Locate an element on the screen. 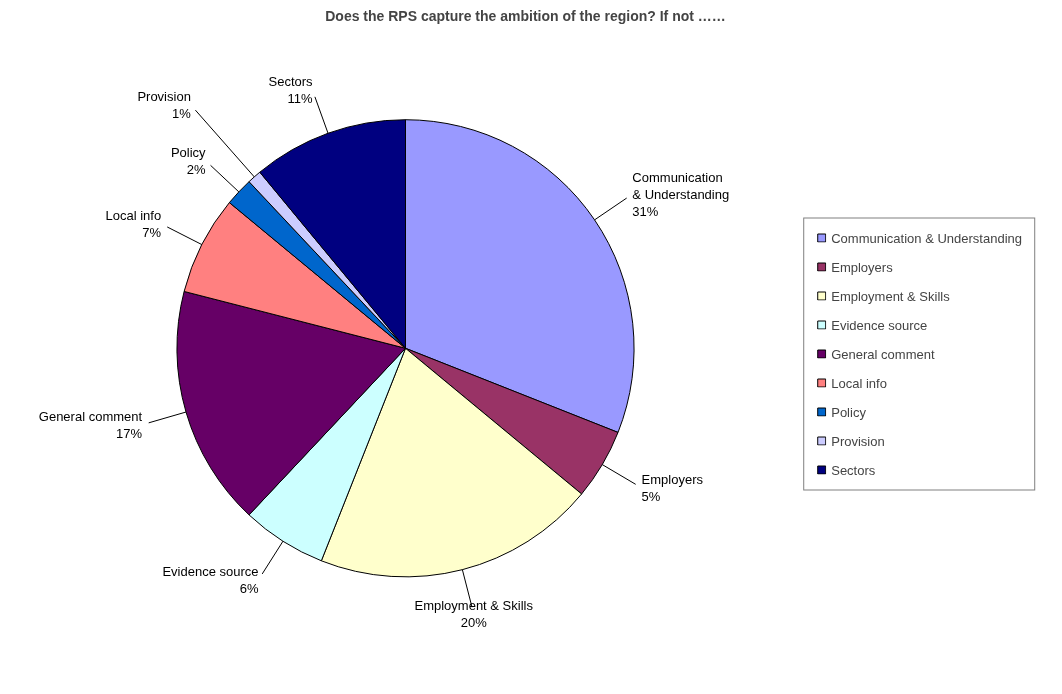 The image size is (1062, 694). legend-label: Policy is located at coordinates (848, 411).